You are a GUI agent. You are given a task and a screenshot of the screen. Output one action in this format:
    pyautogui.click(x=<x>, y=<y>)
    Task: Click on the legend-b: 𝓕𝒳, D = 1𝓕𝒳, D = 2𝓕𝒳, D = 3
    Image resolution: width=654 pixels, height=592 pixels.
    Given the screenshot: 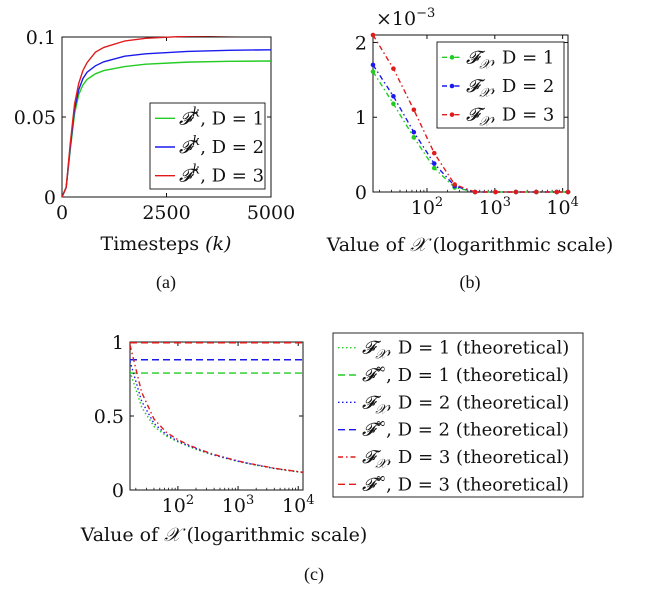 What is the action you would take?
    pyautogui.click(x=500, y=85)
    